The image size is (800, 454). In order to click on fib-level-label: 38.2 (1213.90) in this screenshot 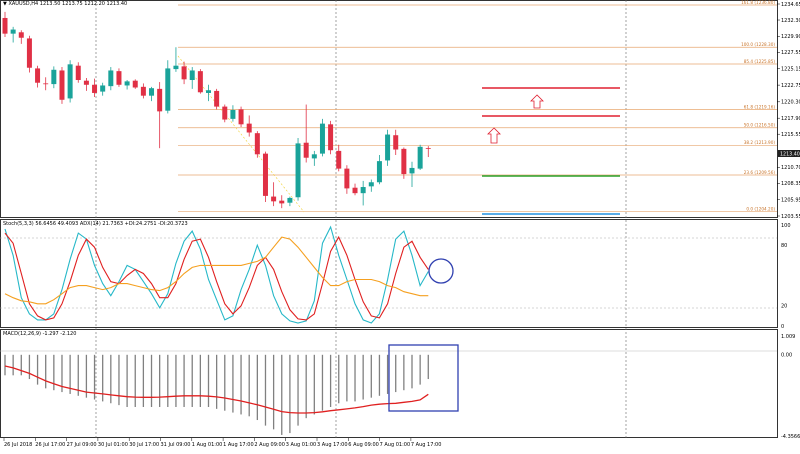, I will do `click(760, 142)`.